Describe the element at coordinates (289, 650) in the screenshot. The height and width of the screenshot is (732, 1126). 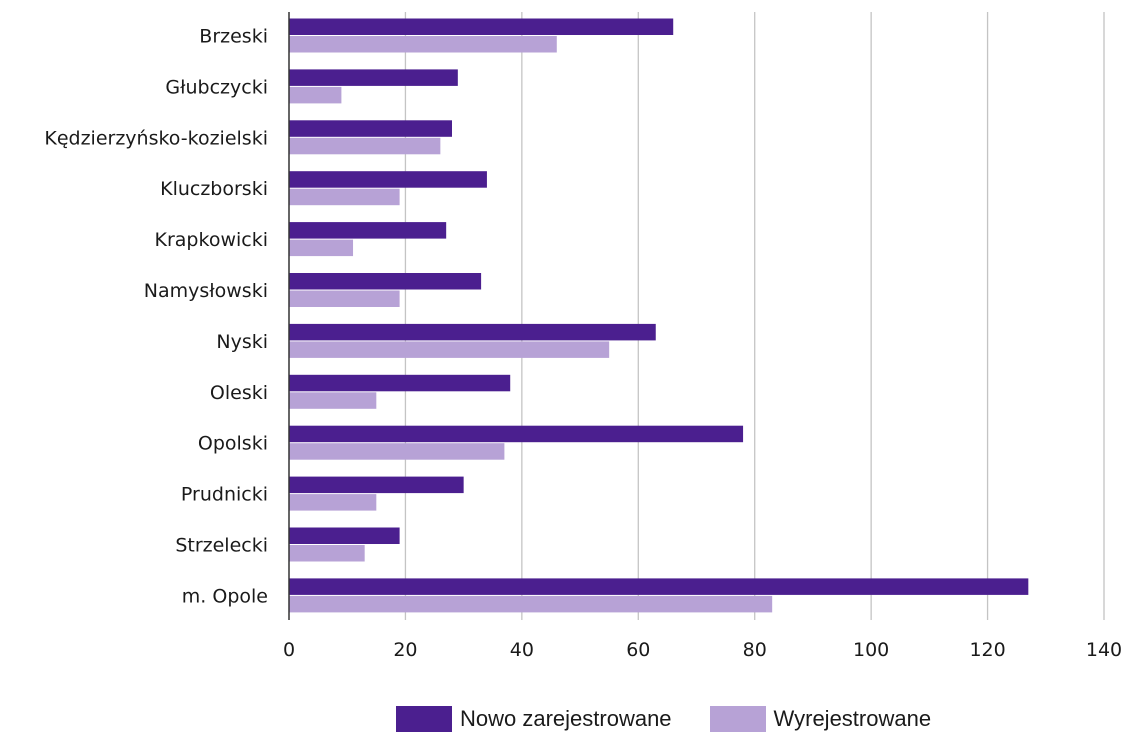
I see `x-tick-0: 0` at that location.